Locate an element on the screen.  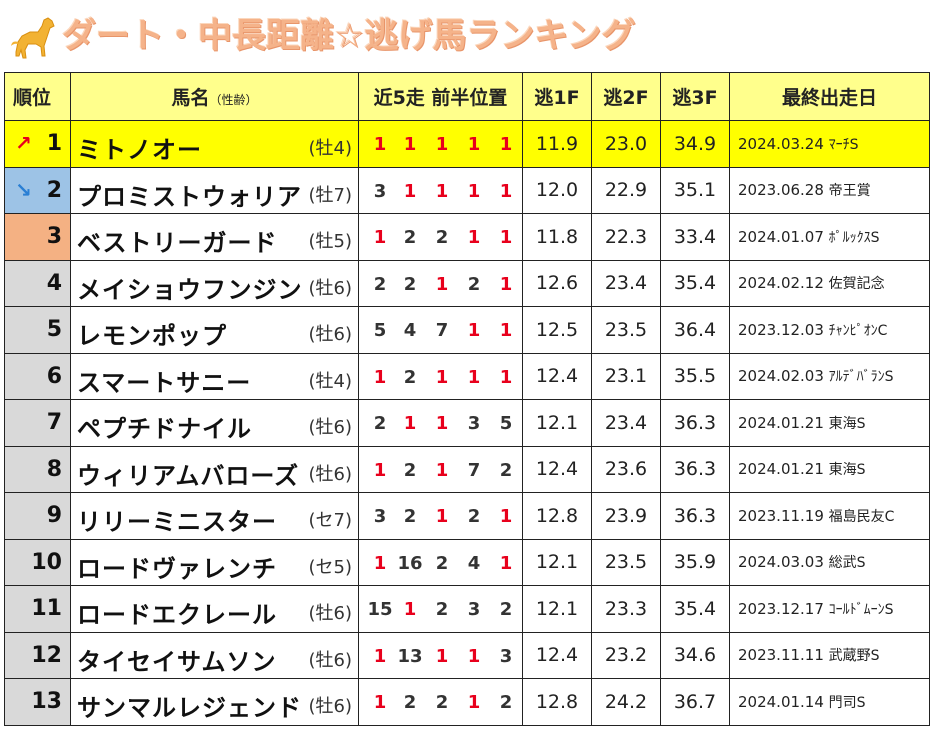
rank-number: 12 is located at coordinates (46, 655).